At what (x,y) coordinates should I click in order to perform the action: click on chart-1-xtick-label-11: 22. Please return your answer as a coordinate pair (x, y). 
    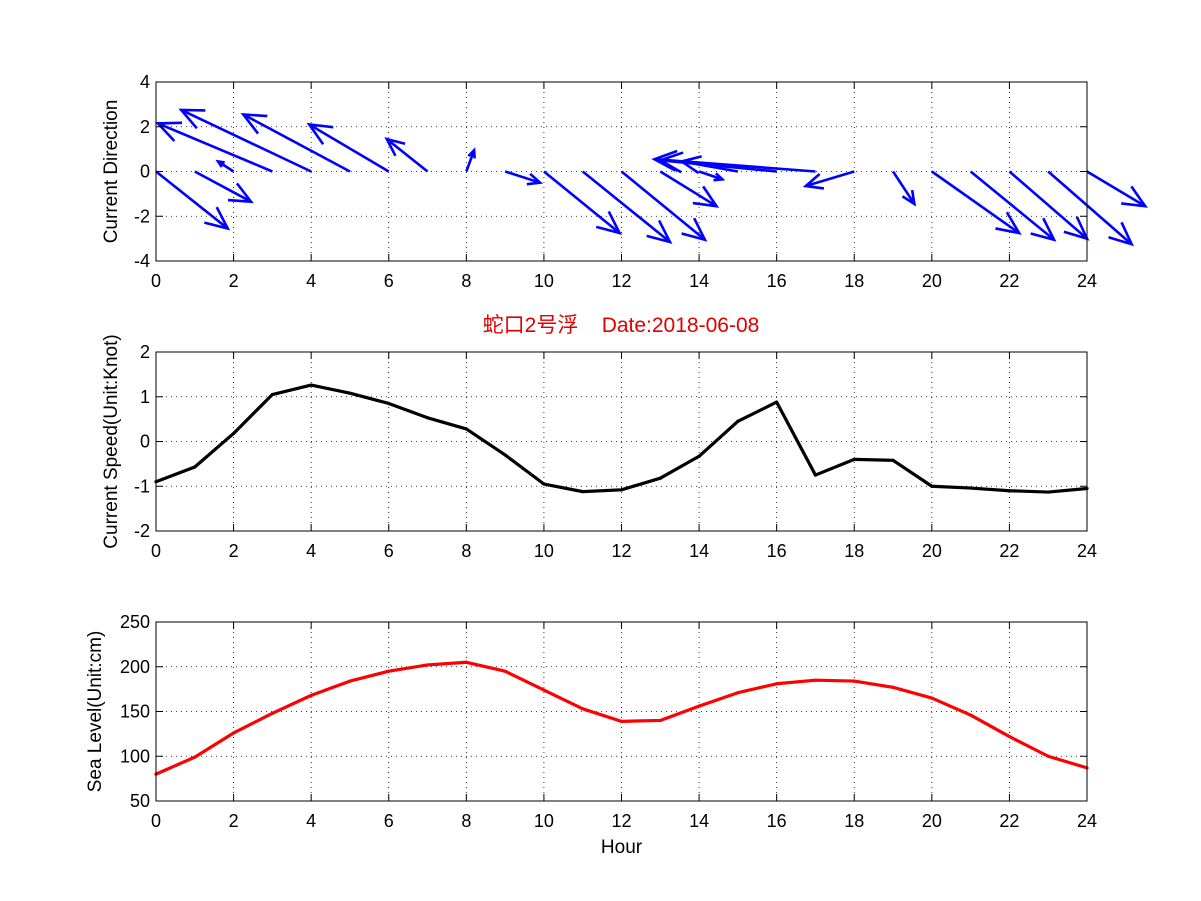
    Looking at the image, I should click on (1009, 551).